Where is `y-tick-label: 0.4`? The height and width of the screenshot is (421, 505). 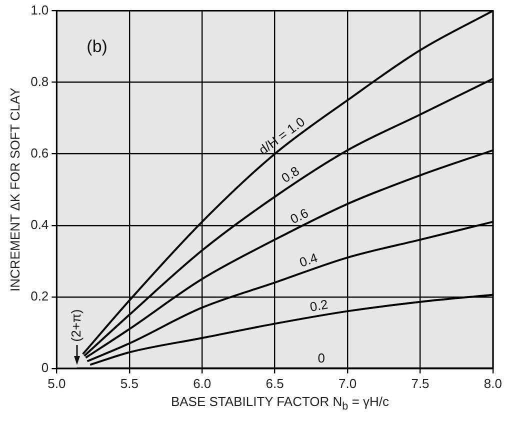 y-tick-label: 0.4 is located at coordinates (39, 224).